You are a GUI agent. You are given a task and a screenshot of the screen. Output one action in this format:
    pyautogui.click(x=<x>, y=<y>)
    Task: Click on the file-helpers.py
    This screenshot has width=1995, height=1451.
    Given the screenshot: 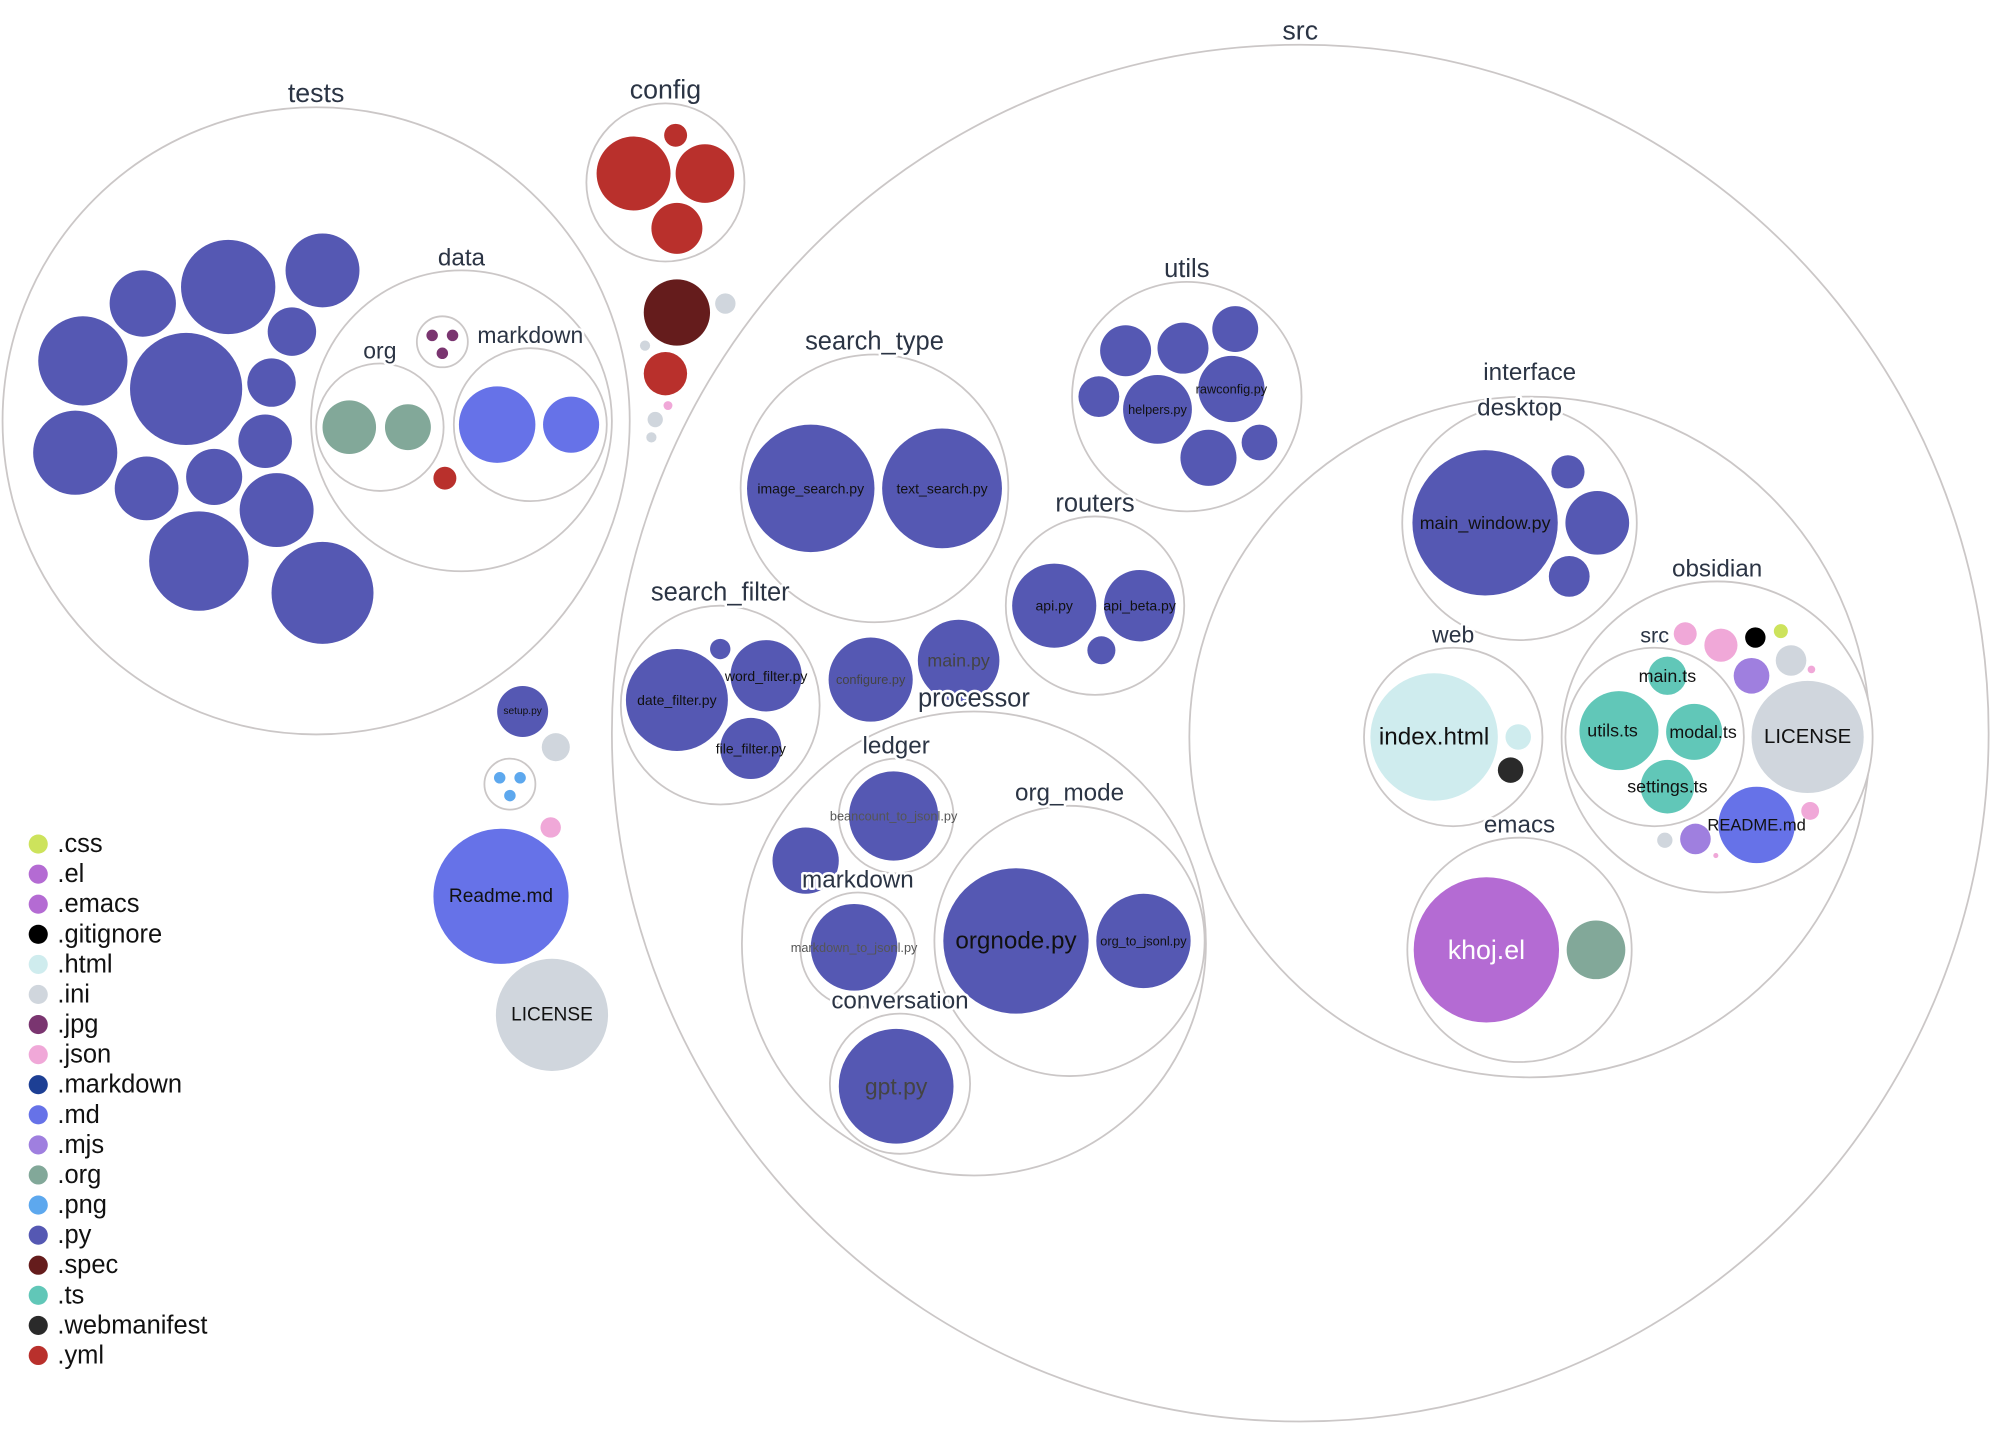 What is the action you would take?
    pyautogui.click(x=1157, y=409)
    